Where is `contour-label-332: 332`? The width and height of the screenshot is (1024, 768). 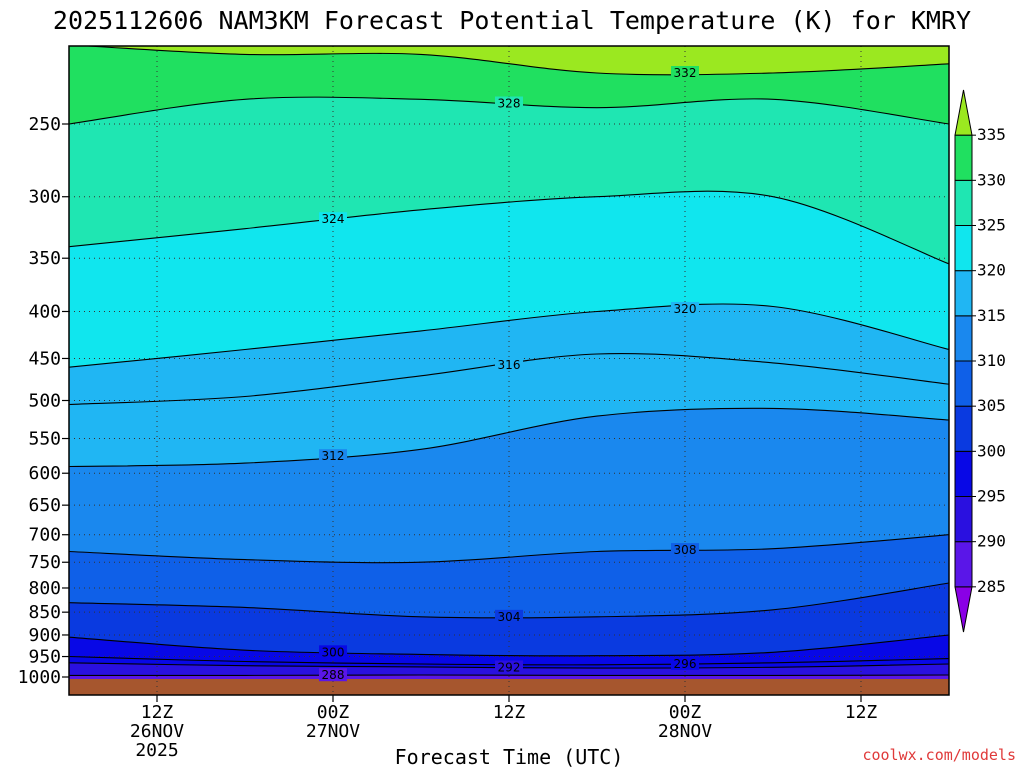
contour-label-332: 332 is located at coordinates (685, 73).